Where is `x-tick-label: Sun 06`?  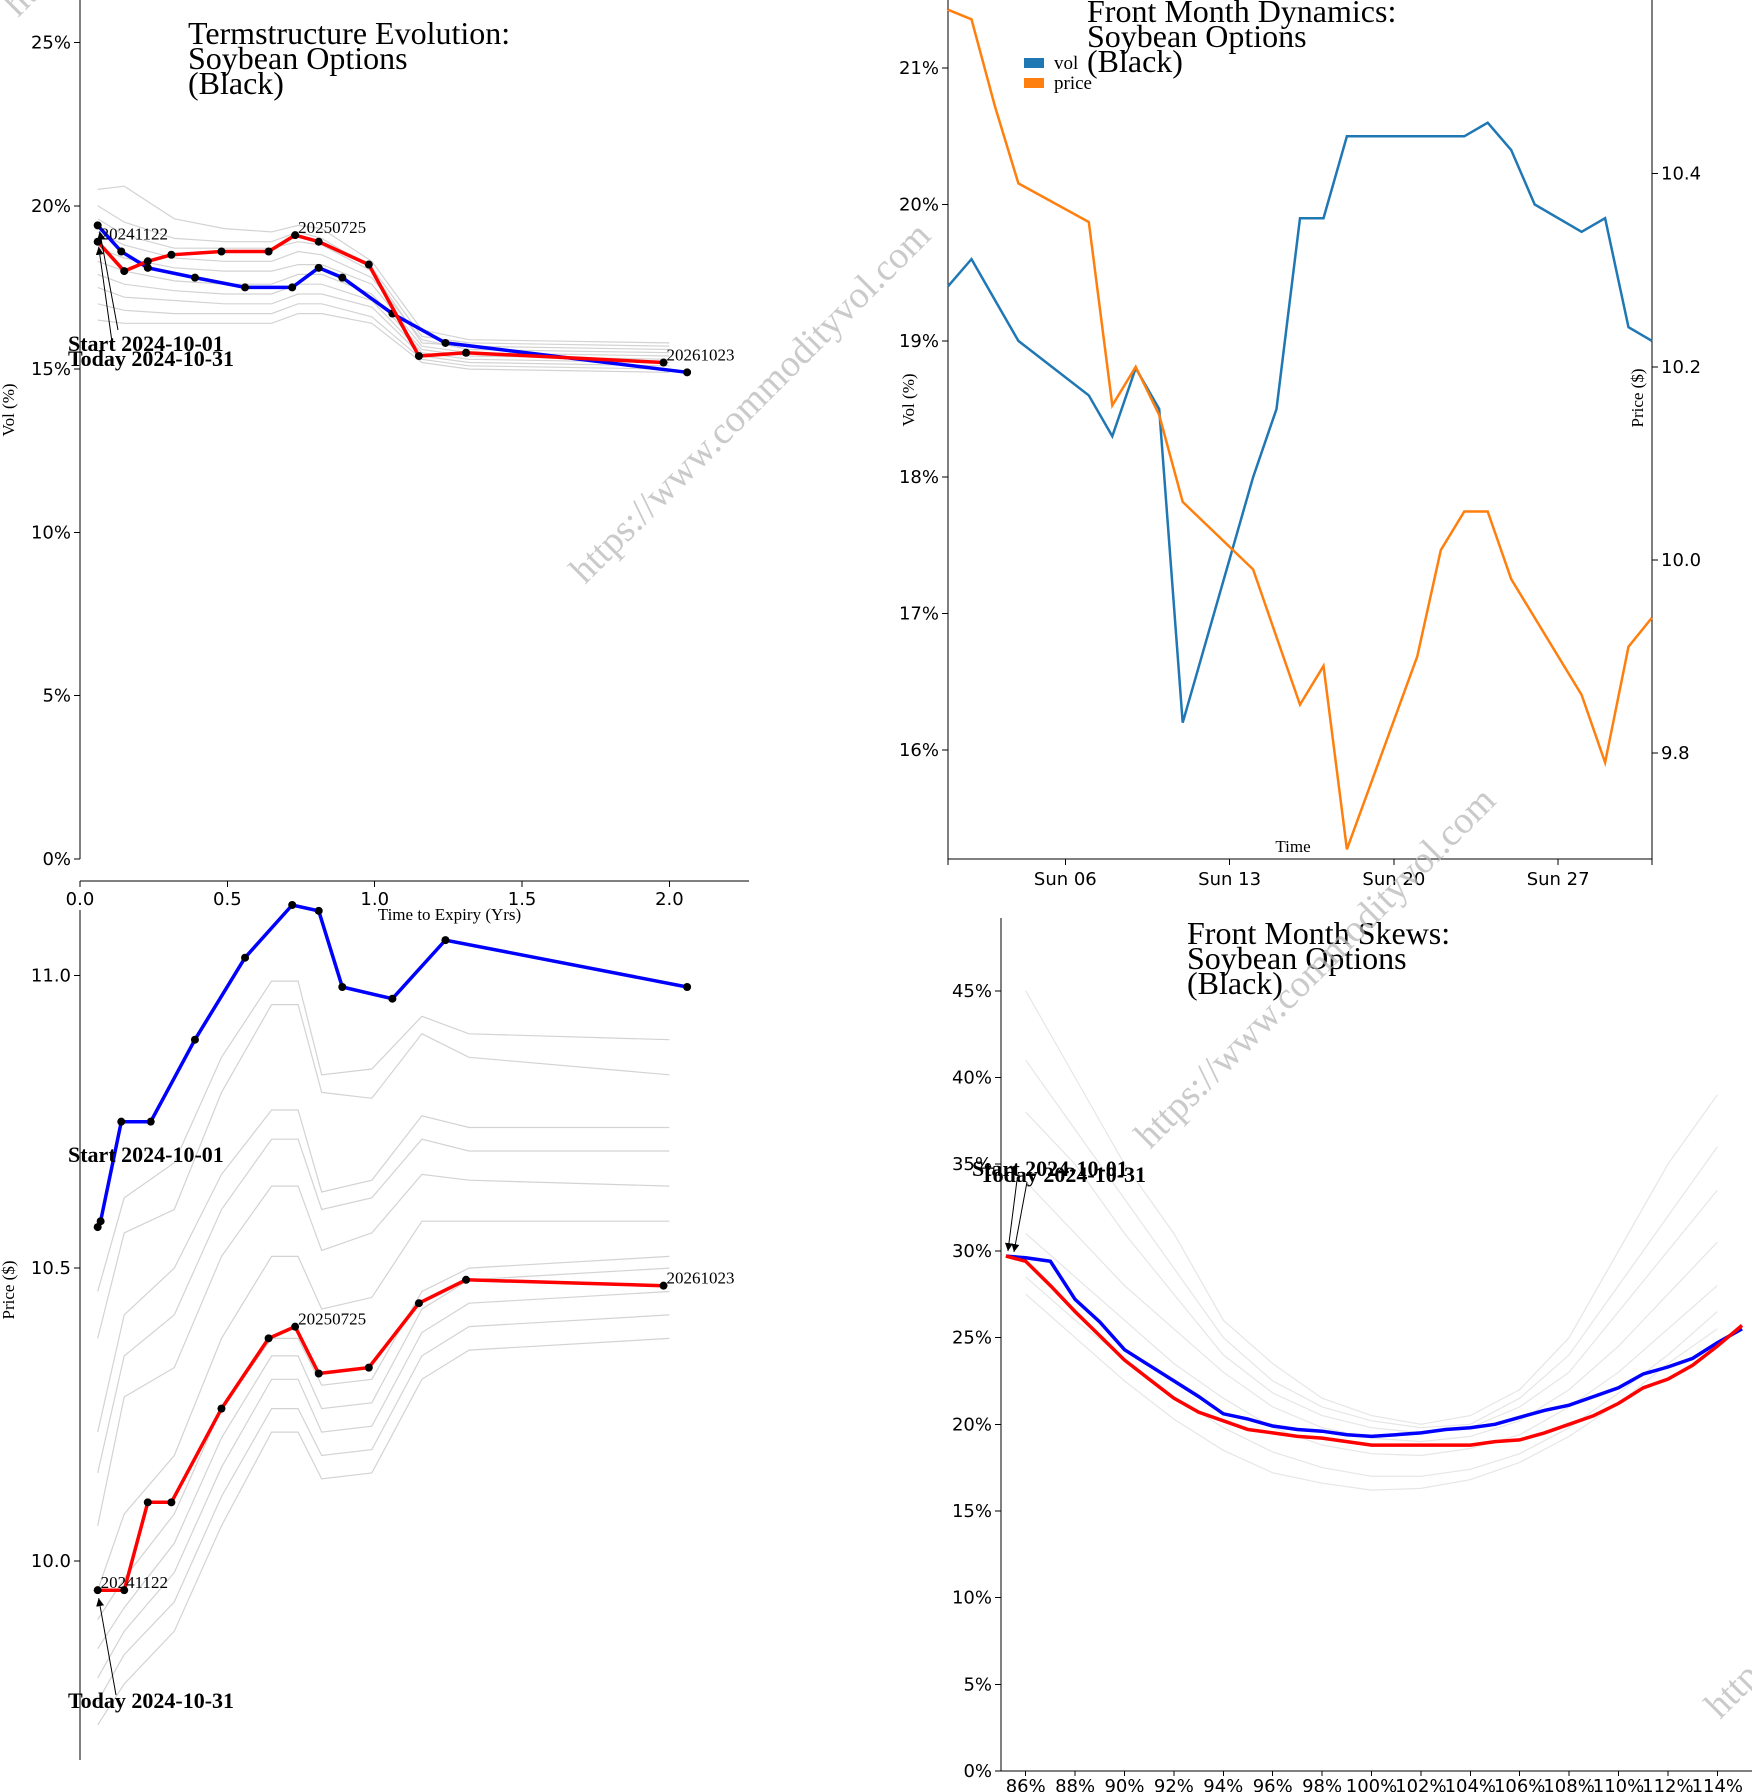 x-tick-label: Sun 06 is located at coordinates (1065, 879).